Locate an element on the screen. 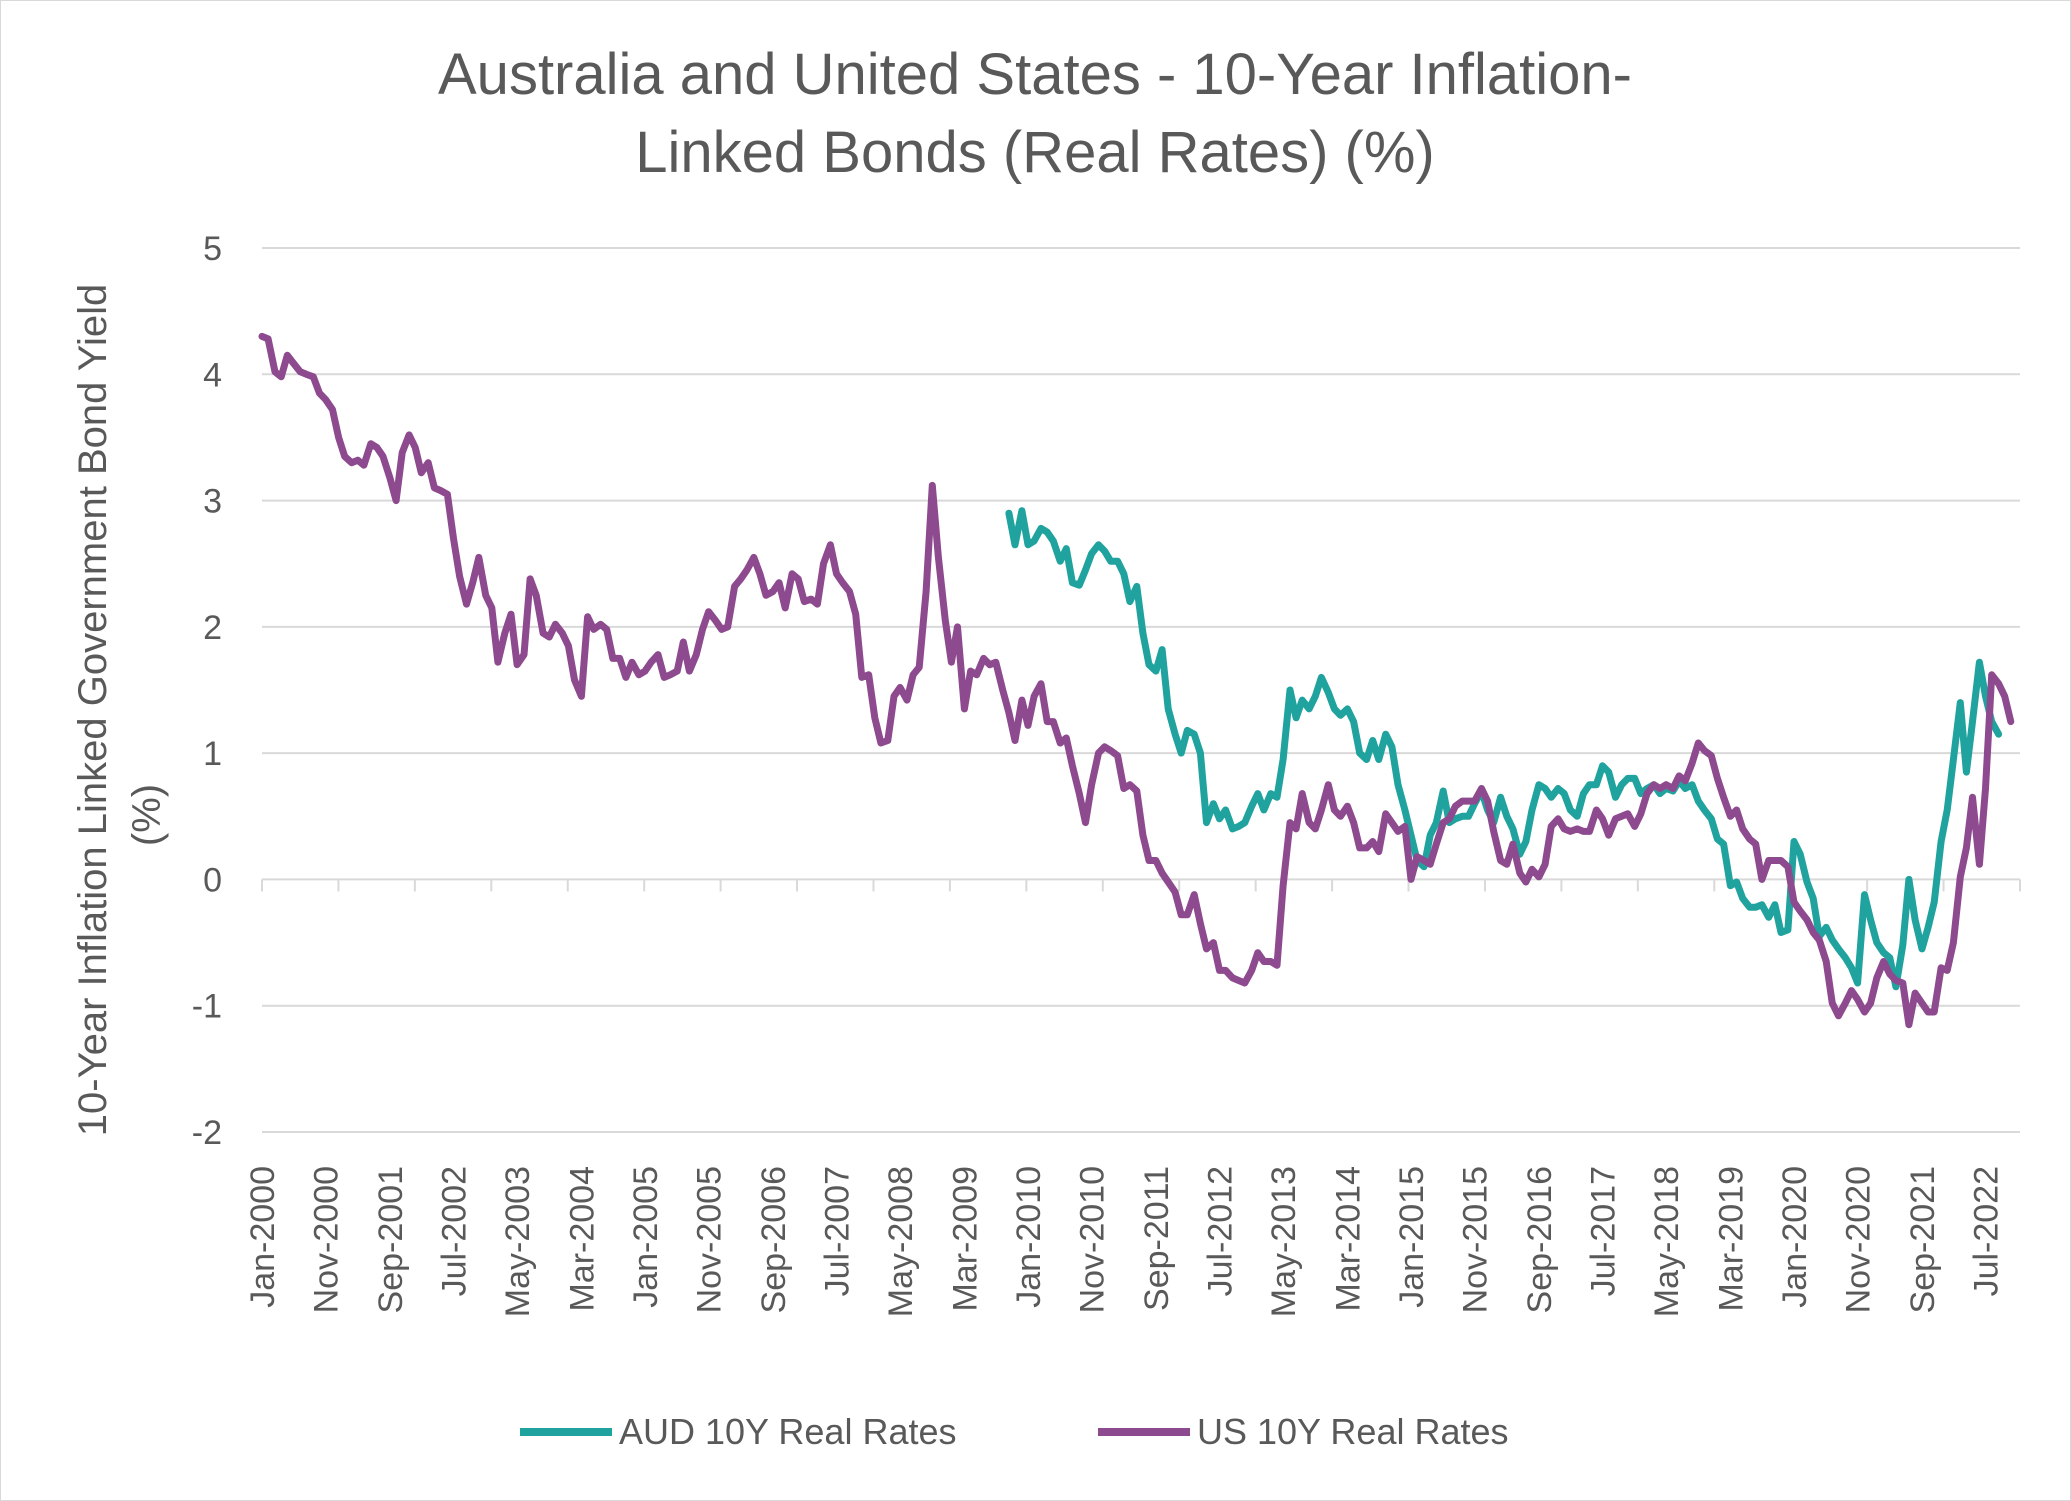 This screenshot has height=1501, width=2071. x-tick-label: Nov-2005 is located at coordinates (710, 1239).